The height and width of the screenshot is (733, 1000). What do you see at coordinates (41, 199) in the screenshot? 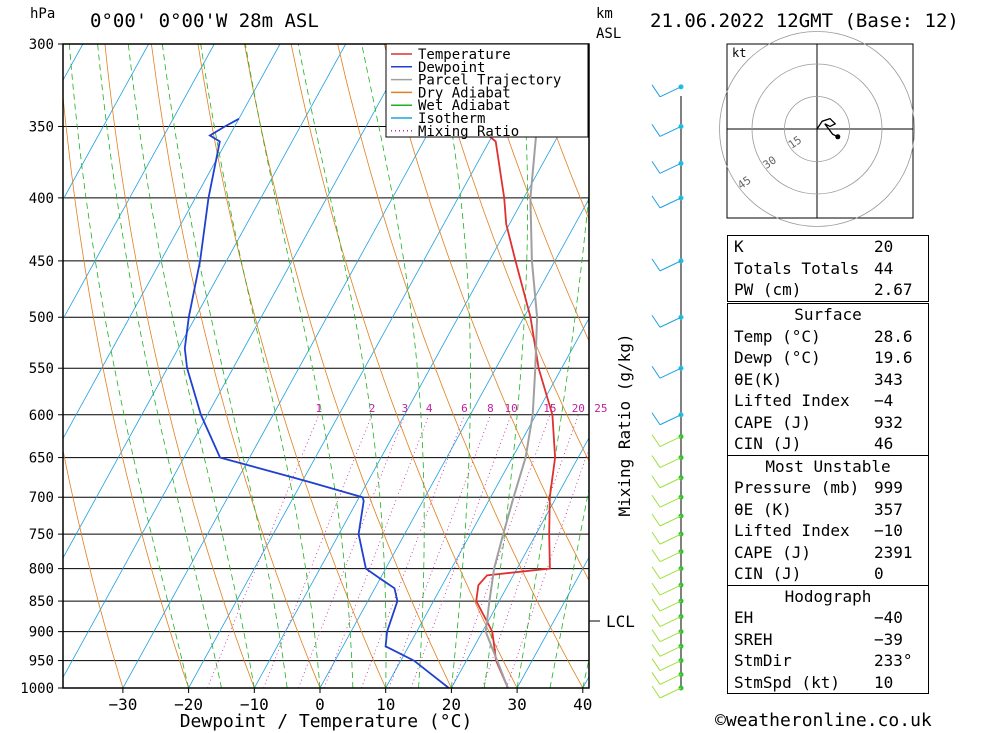
I see `y-tick-label: 400` at bounding box center [41, 199].